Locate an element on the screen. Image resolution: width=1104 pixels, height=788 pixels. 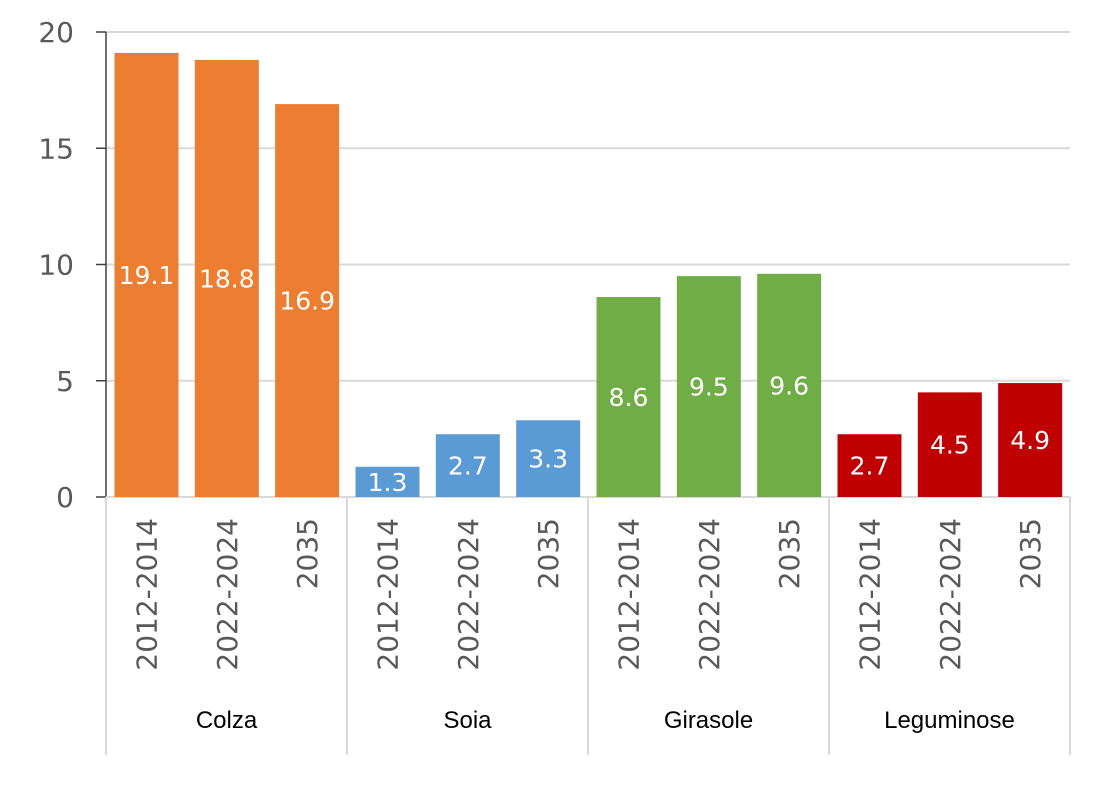
data-label: 9.5 is located at coordinates (709, 387).